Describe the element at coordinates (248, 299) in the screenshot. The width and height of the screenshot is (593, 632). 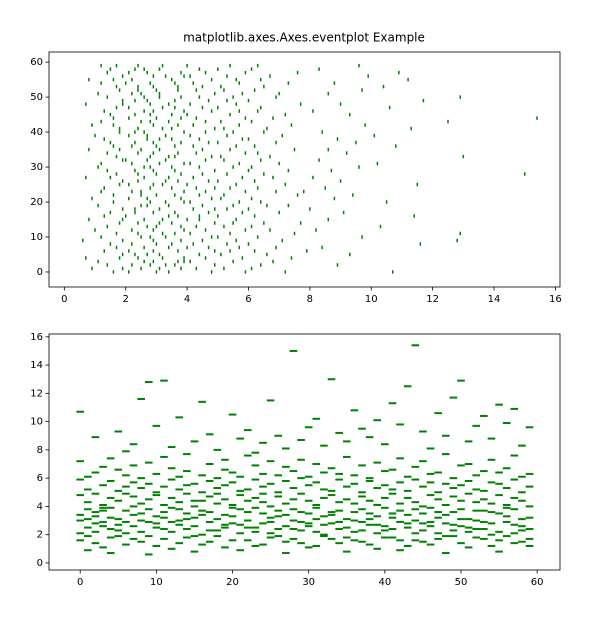
I see `x-tick-label: 6` at that location.